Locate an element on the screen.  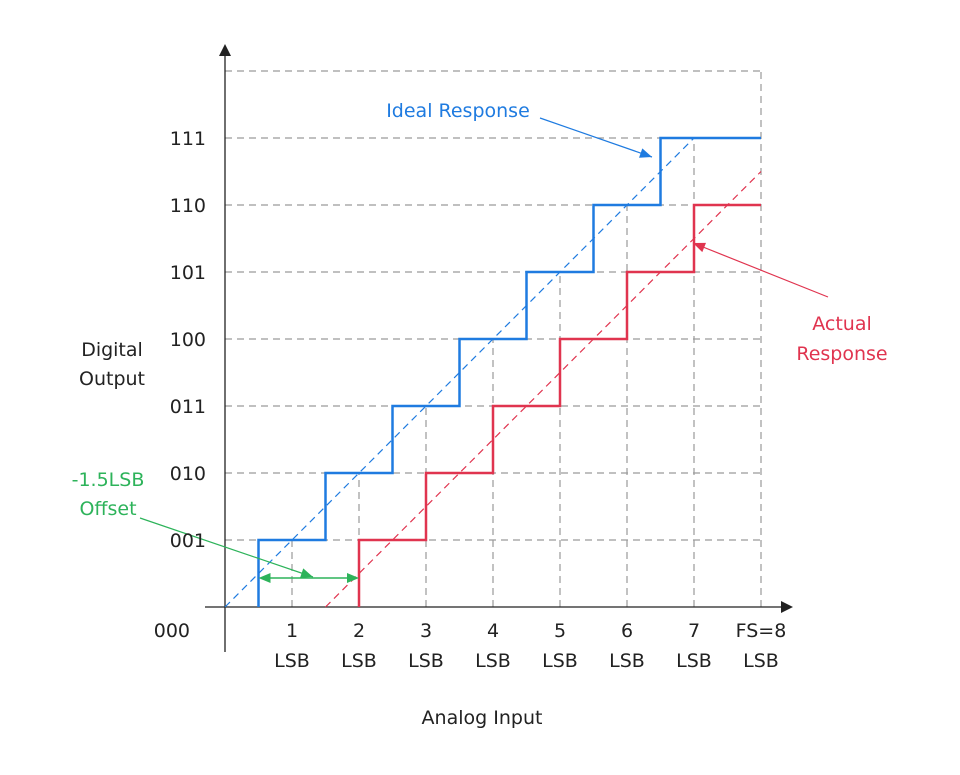
ideal-leader-head is located at coordinates (645, 153).